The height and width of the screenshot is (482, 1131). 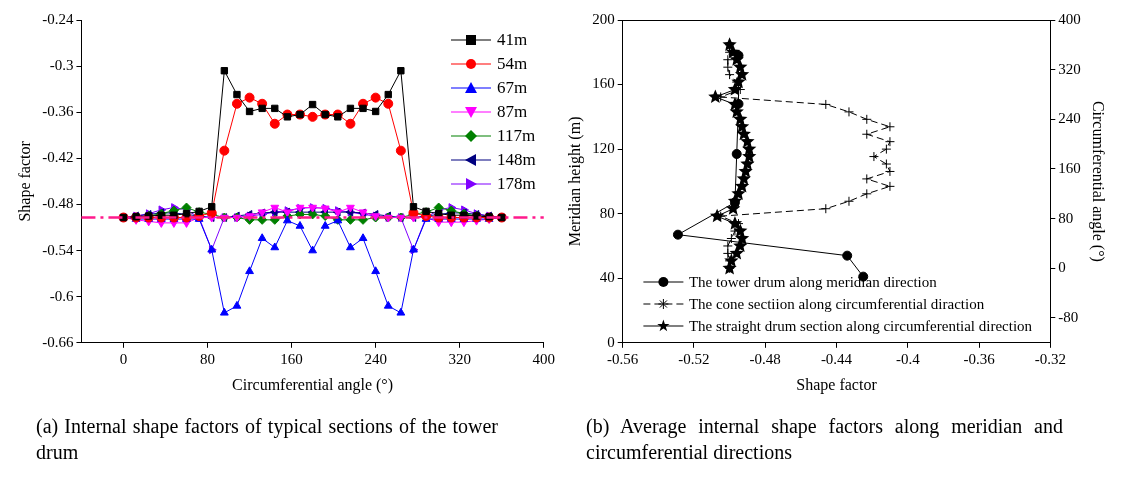 What do you see at coordinates (623, 358) in the screenshot?
I see `x-tick-label: -0.56` at bounding box center [623, 358].